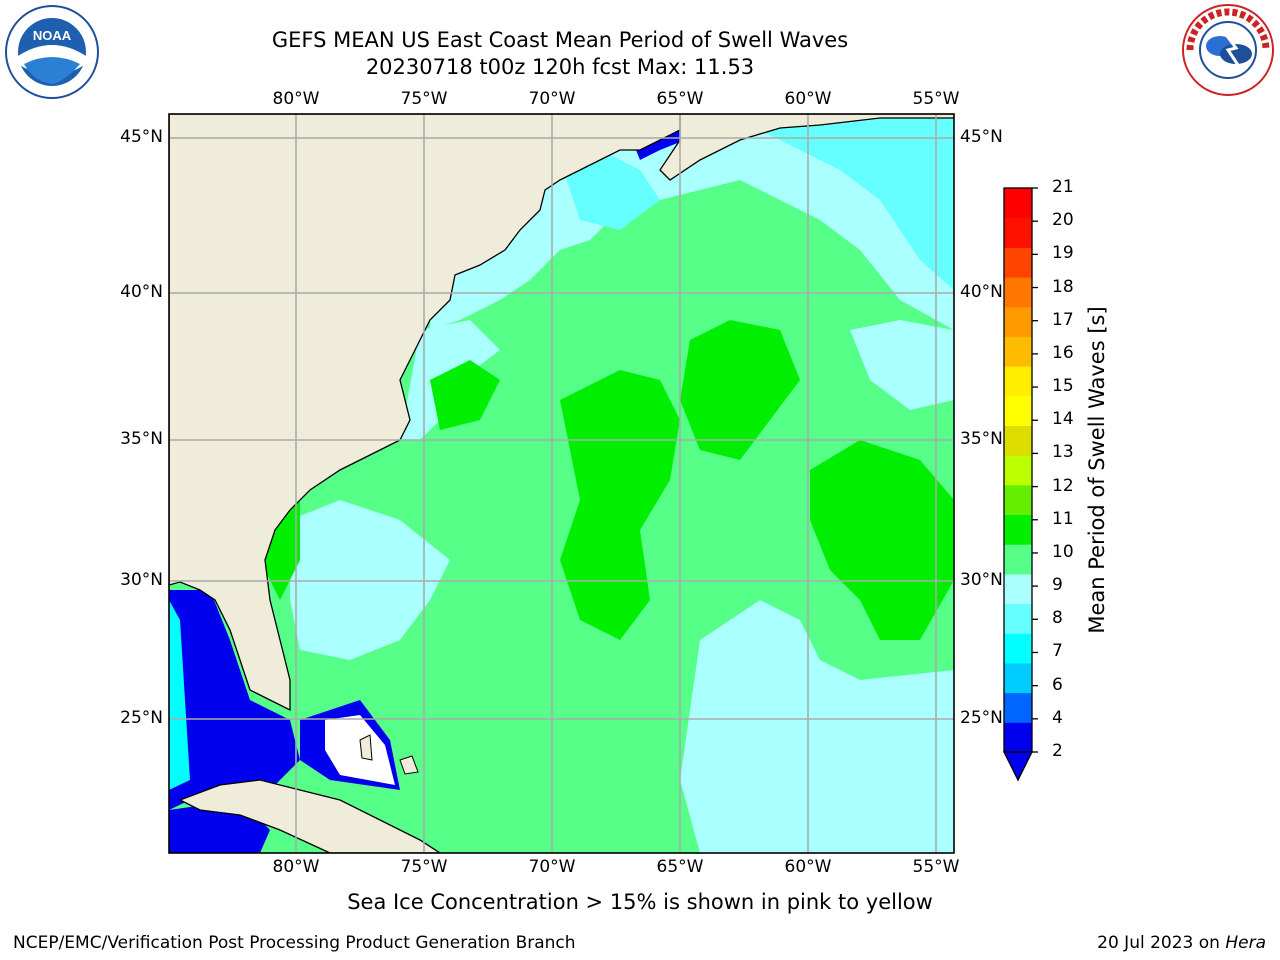  What do you see at coordinates (366, 747) in the screenshot?
I see `land-bahamas` at bounding box center [366, 747].